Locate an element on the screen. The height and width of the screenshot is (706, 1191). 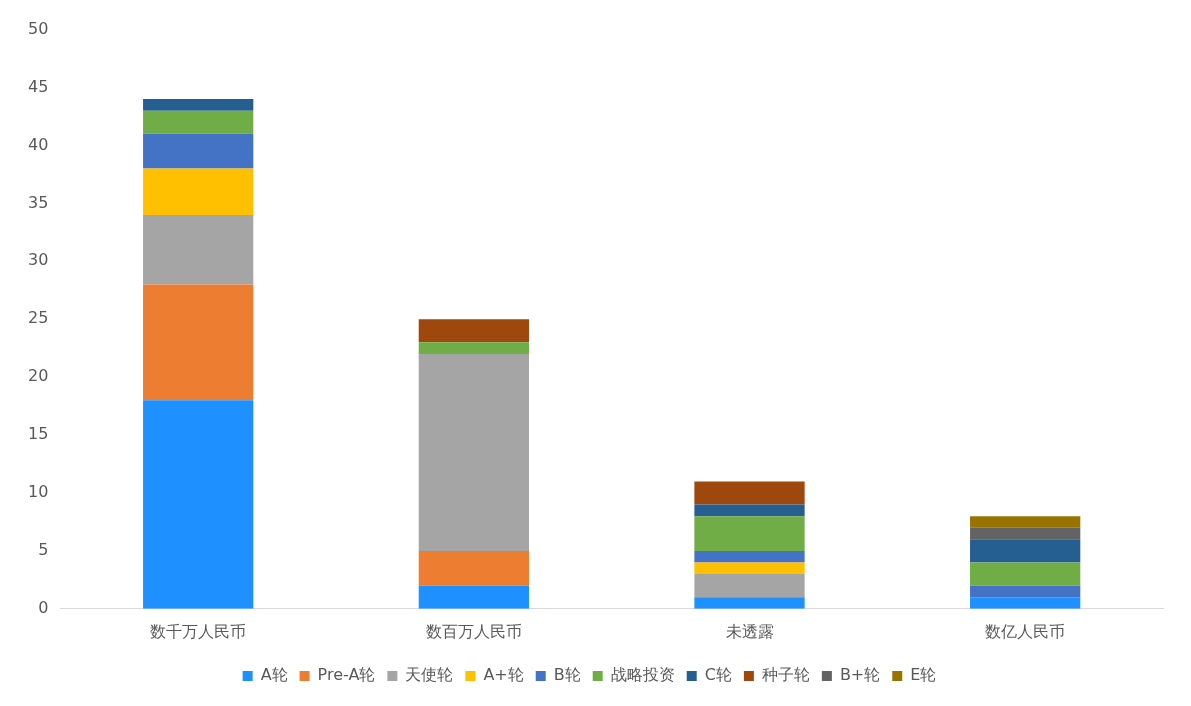
x-tick-label: 数亿人民币 is located at coordinates (1025, 631).